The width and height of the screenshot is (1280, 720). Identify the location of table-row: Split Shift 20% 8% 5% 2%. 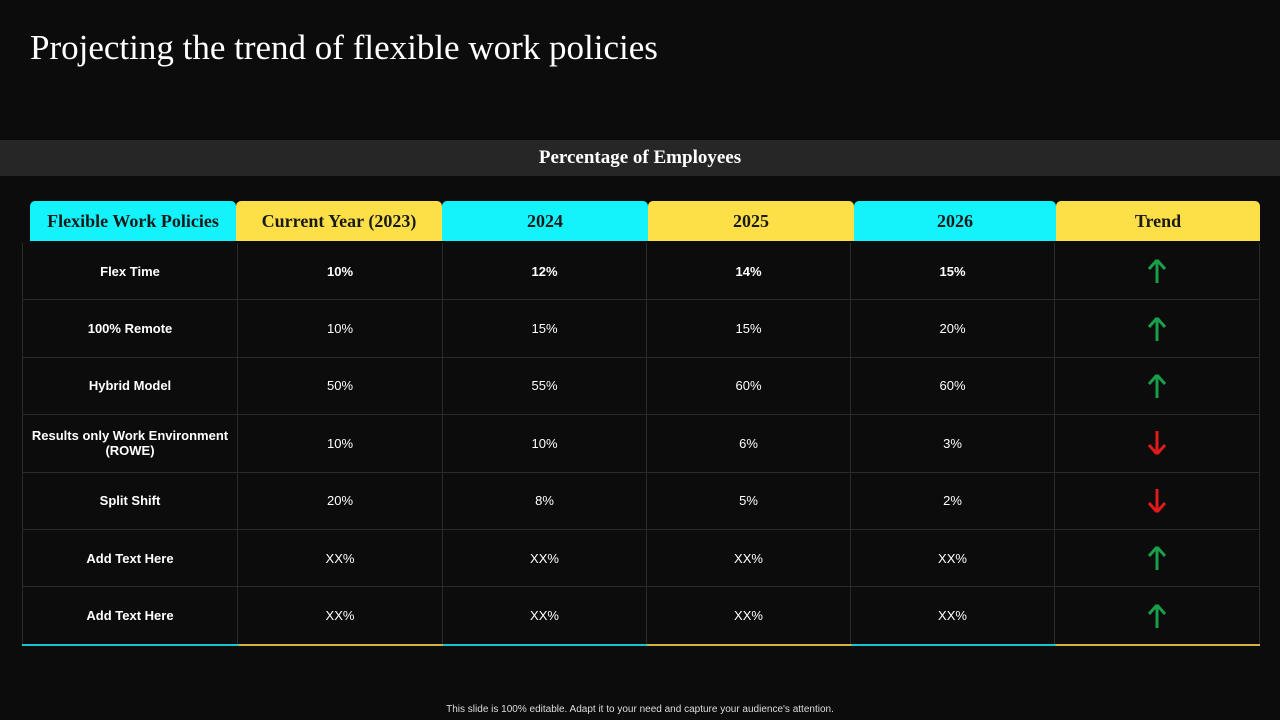
(641, 501).